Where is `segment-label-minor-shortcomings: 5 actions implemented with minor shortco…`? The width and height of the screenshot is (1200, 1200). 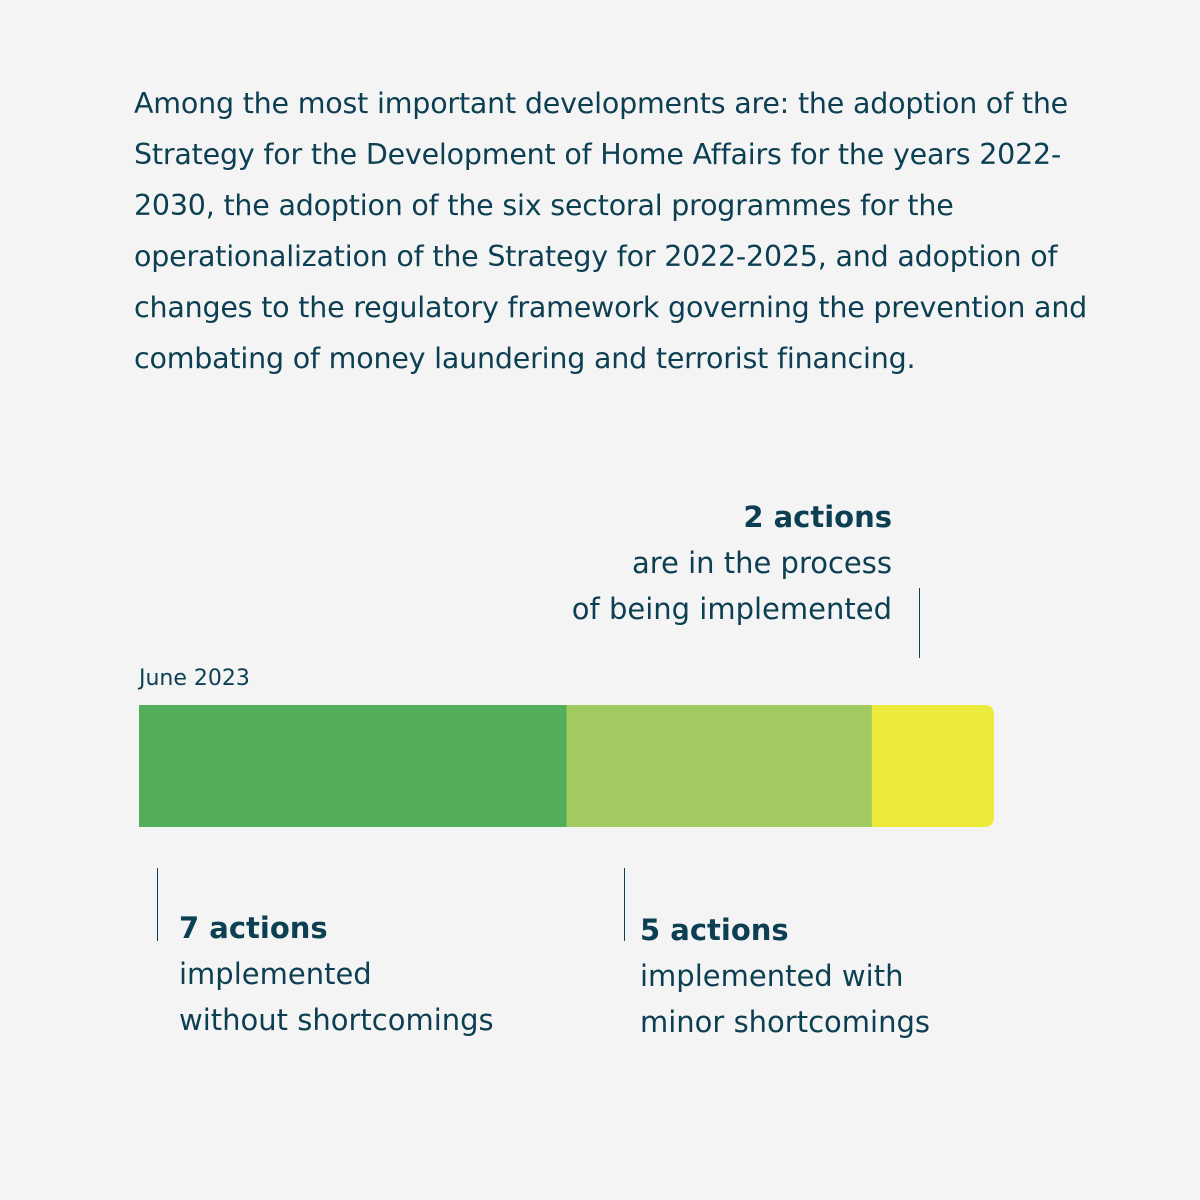 segment-label-minor-shortcomings: 5 actions implemented with minor shortco… is located at coordinates (785, 976).